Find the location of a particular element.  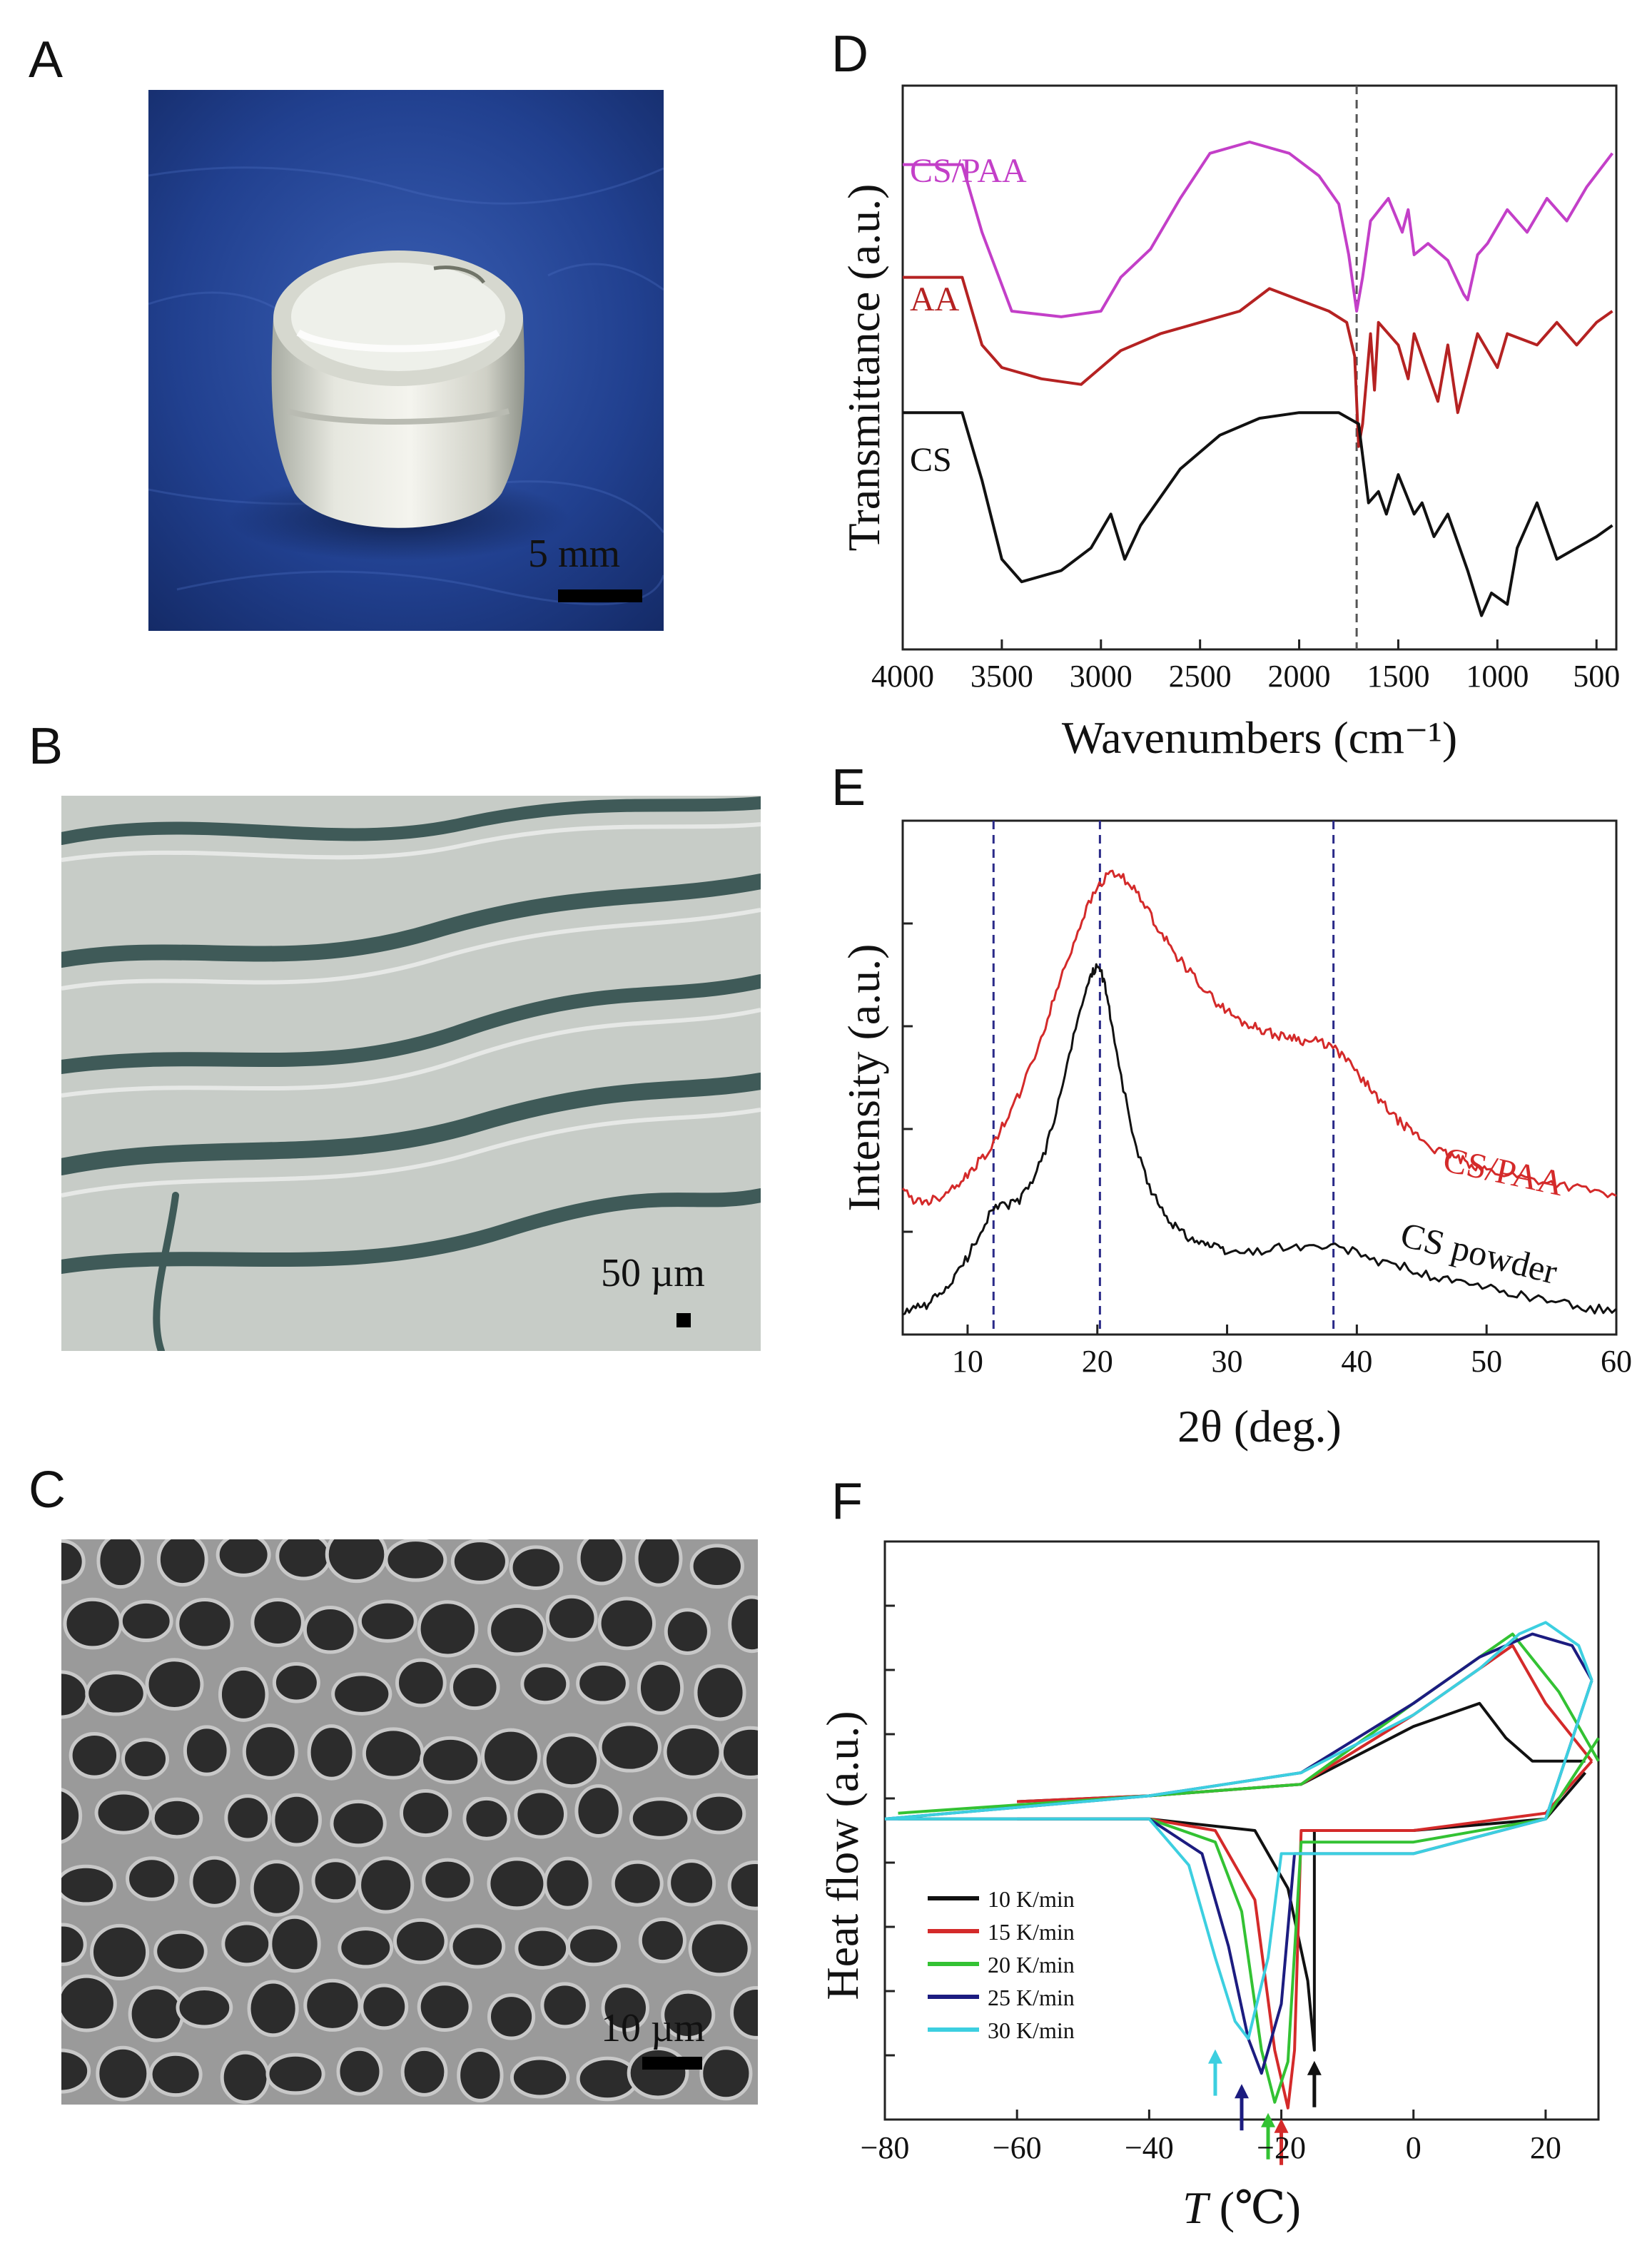

ftir-x-tick-label: 3500 is located at coordinates (1002, 676).